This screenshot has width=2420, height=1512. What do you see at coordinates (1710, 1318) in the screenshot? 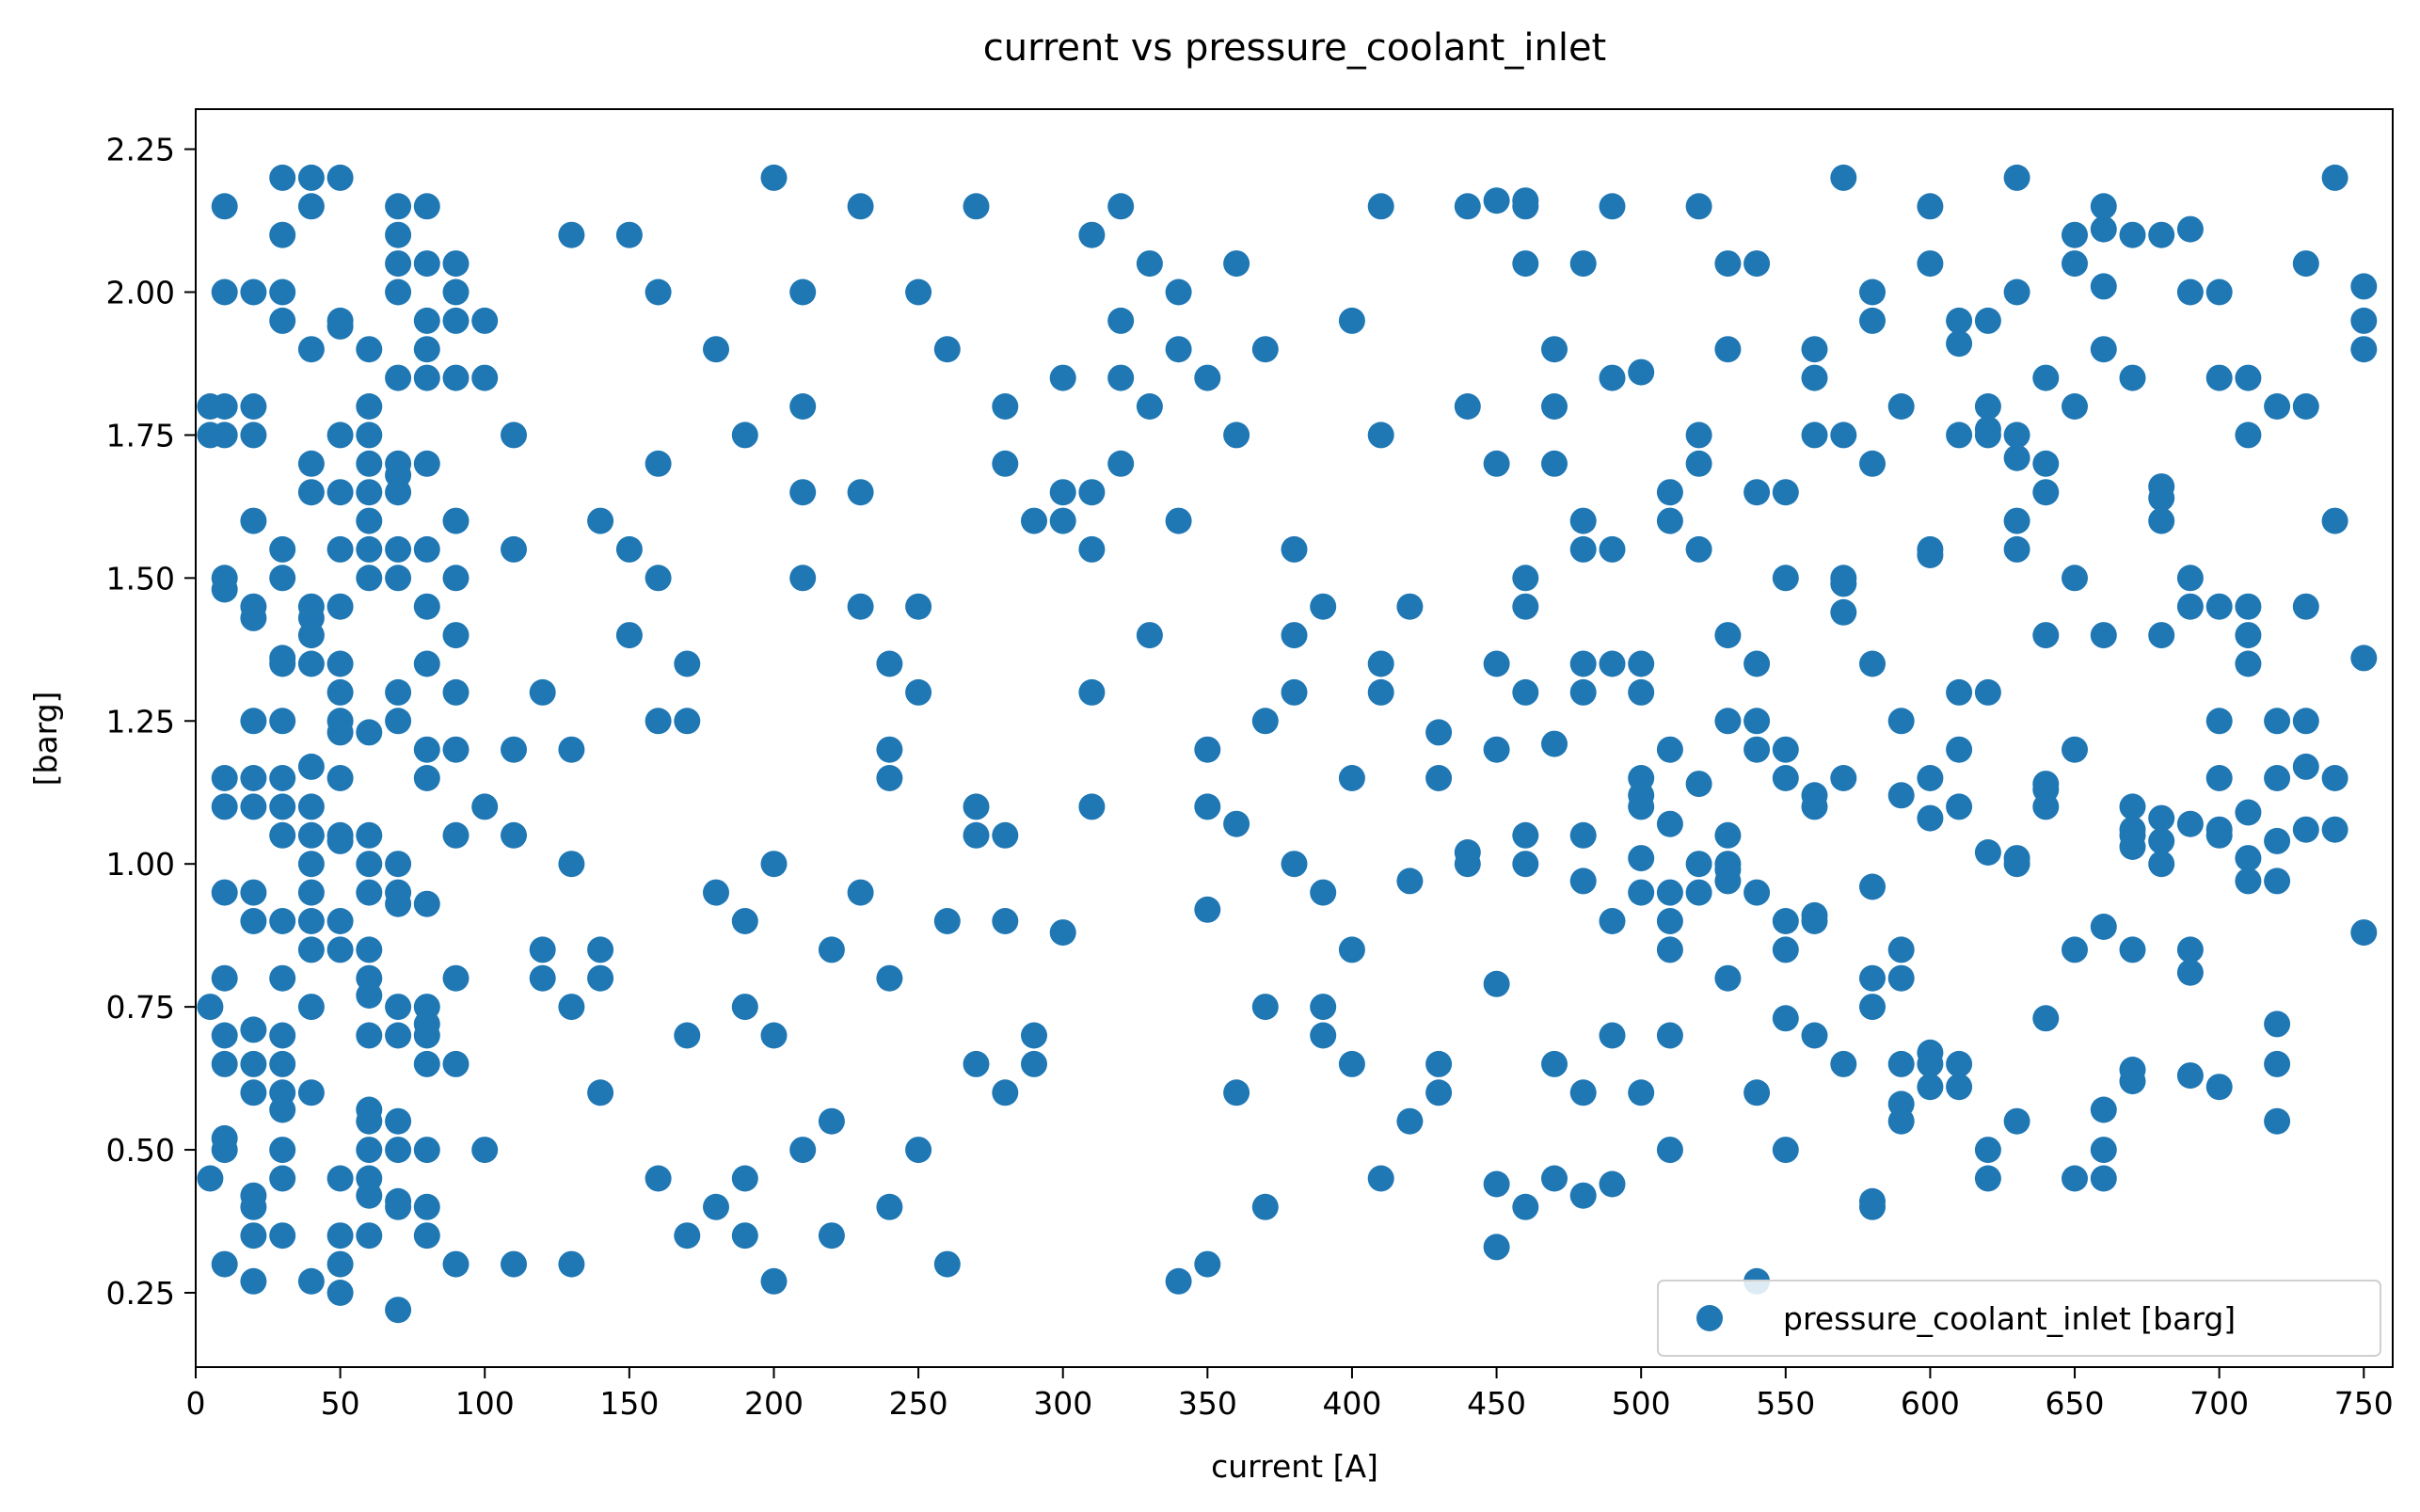
I see `legend-marker` at bounding box center [1710, 1318].